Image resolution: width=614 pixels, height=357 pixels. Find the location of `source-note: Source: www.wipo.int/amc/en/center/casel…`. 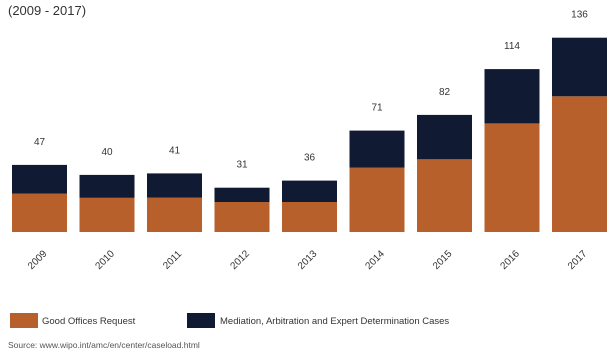

source-note: Source: www.wipo.int/amc/en/center/casel… is located at coordinates (104, 345).